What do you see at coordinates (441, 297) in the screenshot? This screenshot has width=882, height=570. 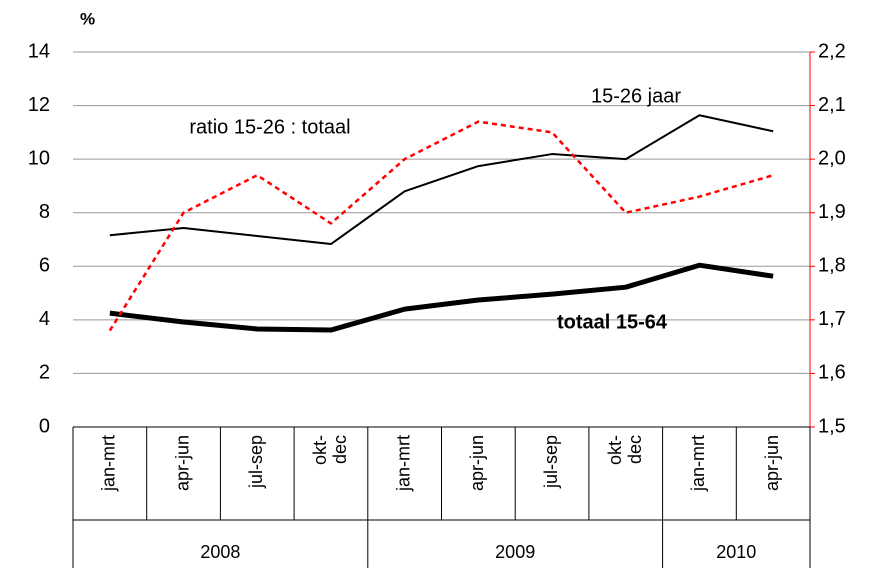 I see `series-line` at bounding box center [441, 297].